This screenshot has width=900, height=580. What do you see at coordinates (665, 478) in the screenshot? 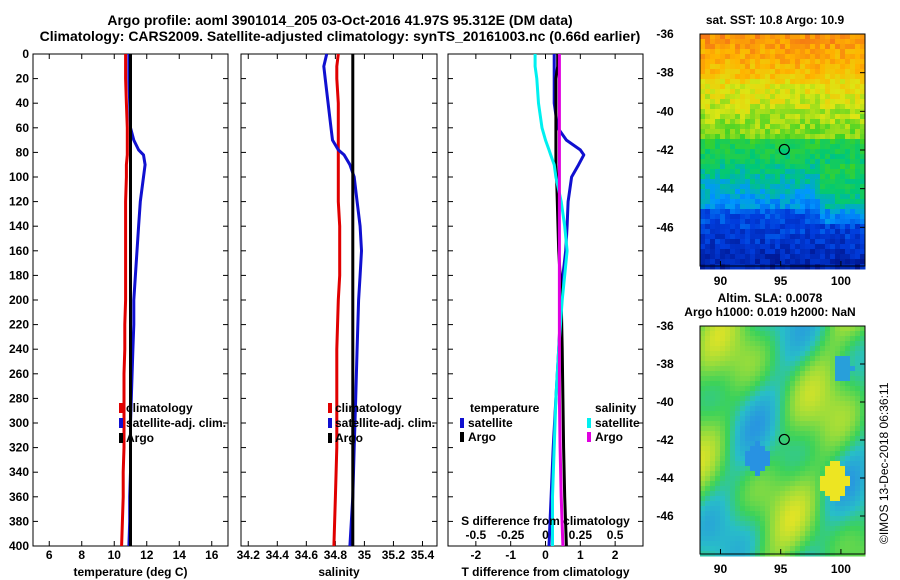
I see `sla_map-ytick-label: -44` at bounding box center [665, 478].